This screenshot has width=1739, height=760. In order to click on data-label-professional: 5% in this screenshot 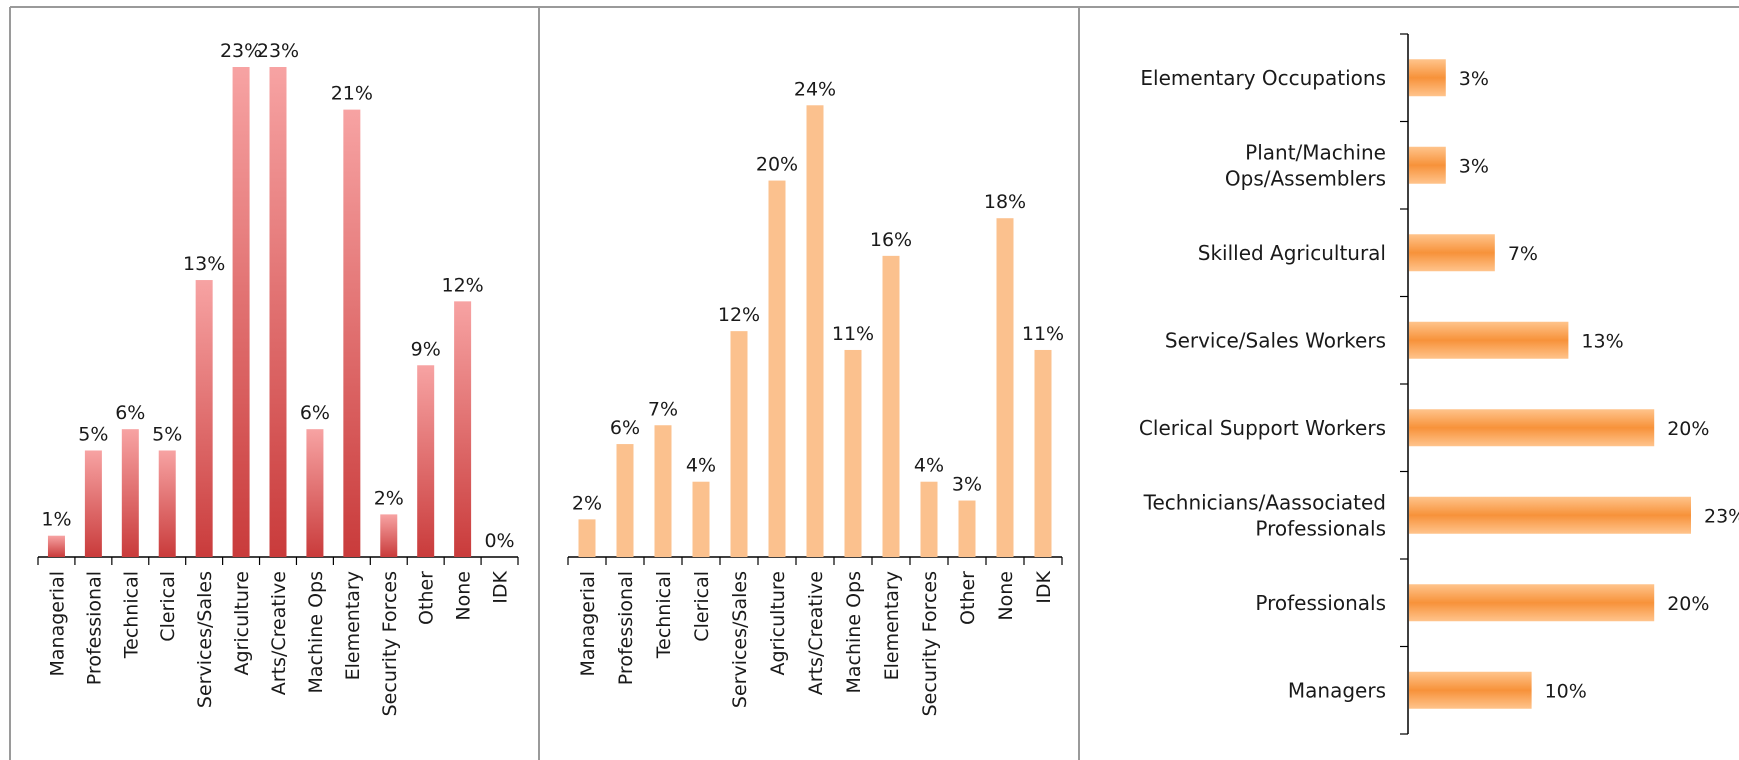, I will do `click(93, 434)`.